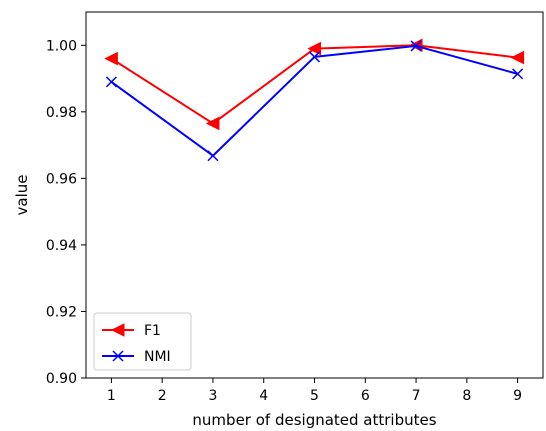 This screenshot has width=546, height=431. I want to click on x-tick-label: 8, so click(466, 396).